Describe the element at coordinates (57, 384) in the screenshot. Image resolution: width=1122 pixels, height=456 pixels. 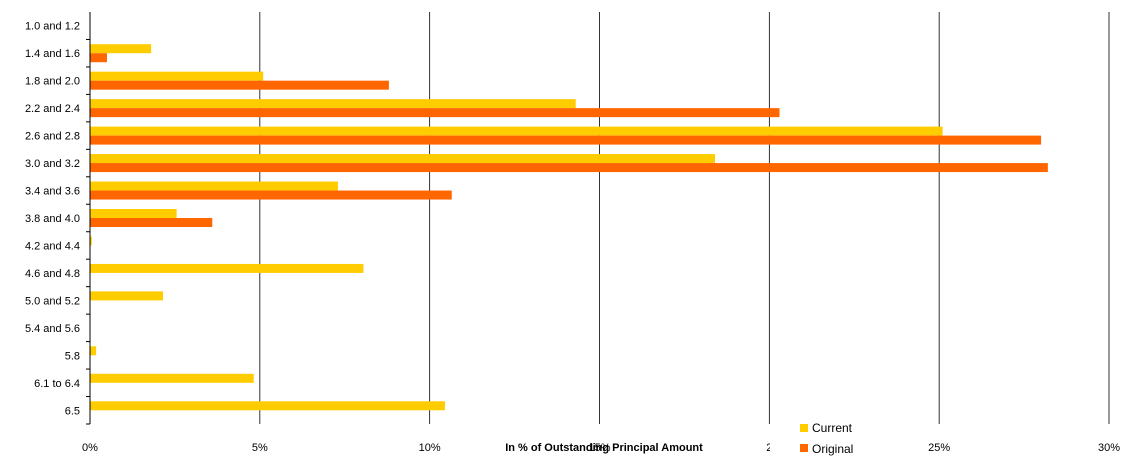
I see `y-tick-label: 6.1 to 6.4` at that location.